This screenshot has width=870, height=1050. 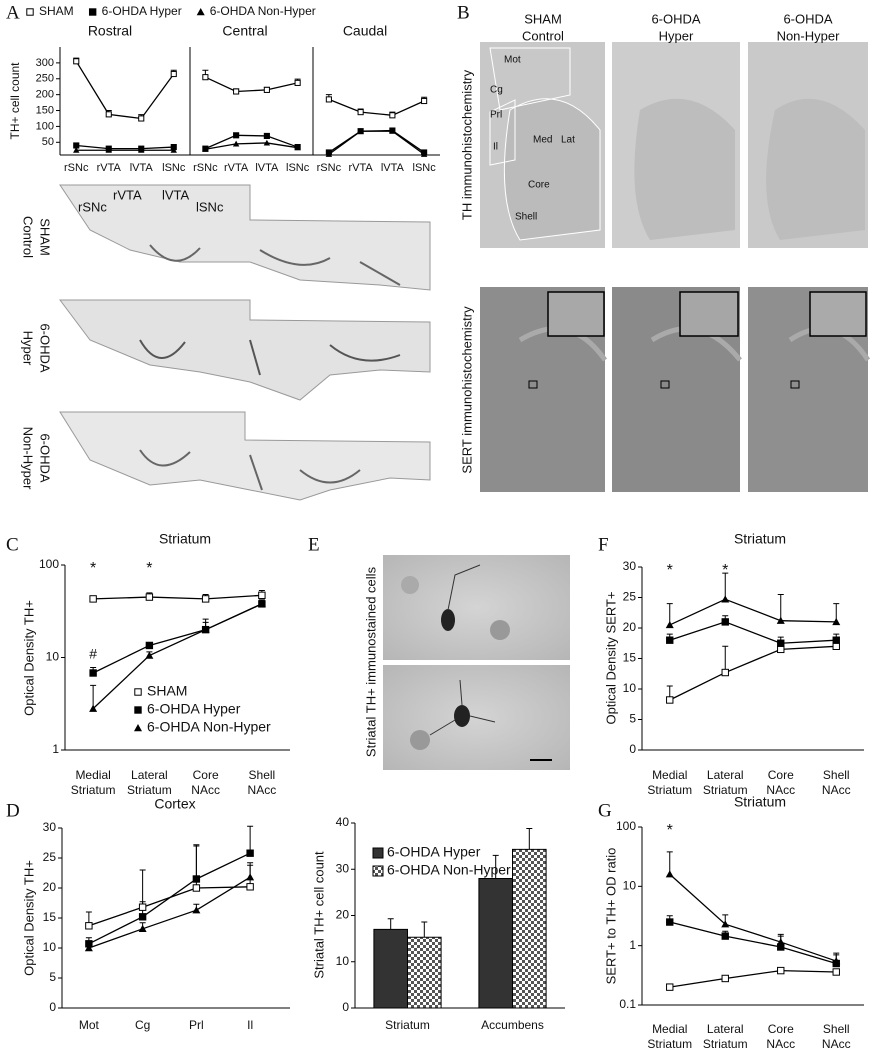 I want to click on column-label: 6-OHDA, so click(x=675, y=18).